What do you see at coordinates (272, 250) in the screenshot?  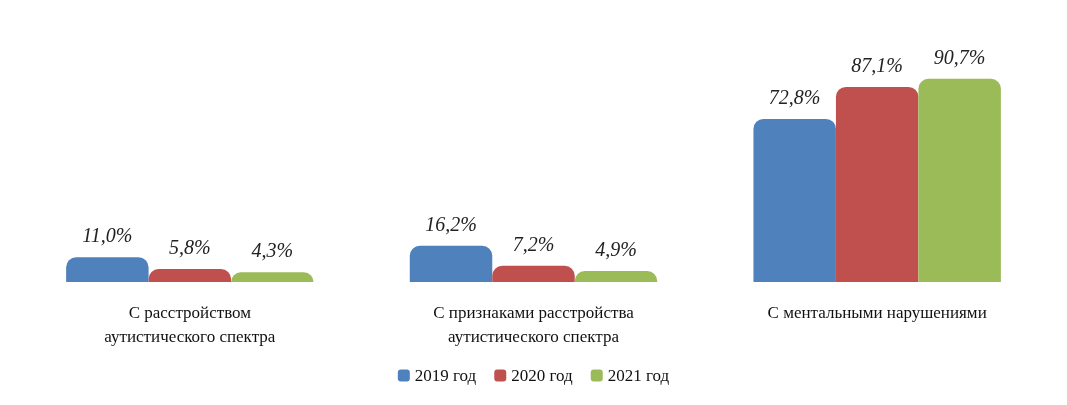 I see `data-label: 4,3%` at bounding box center [272, 250].